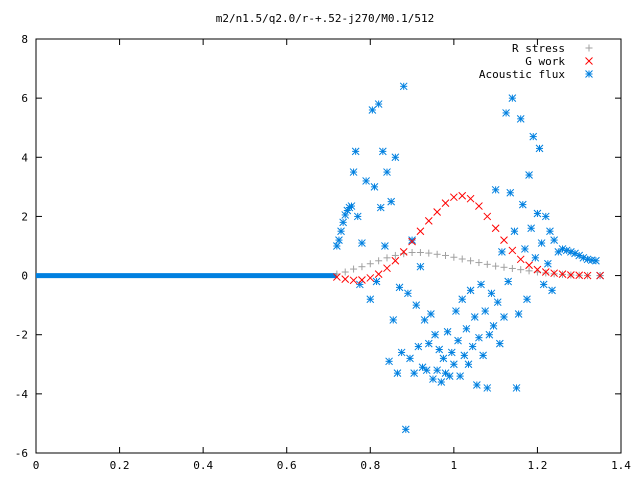 This screenshot has width=640, height=484. Describe the element at coordinates (24, 157) in the screenshot. I see `y-tick-label: 4` at that location.